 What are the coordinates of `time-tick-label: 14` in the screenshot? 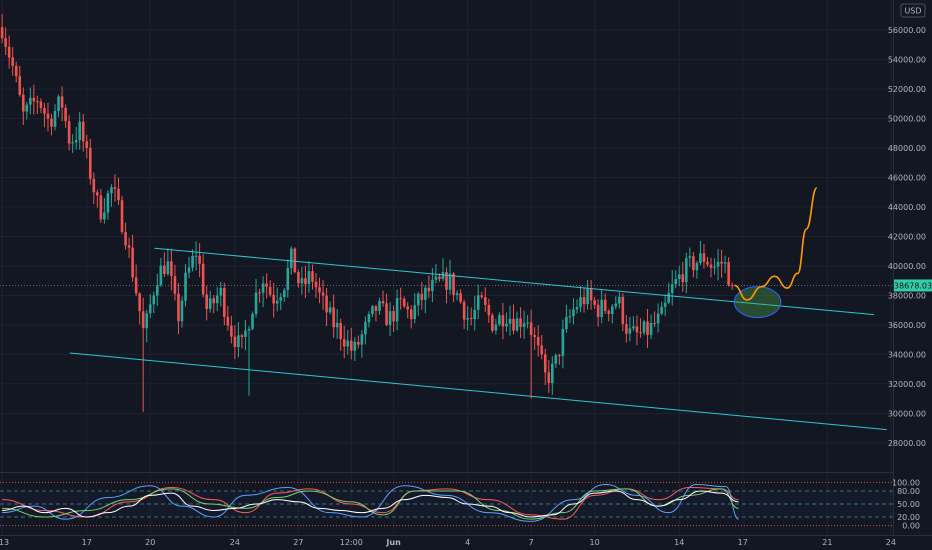 It's located at (679, 542).